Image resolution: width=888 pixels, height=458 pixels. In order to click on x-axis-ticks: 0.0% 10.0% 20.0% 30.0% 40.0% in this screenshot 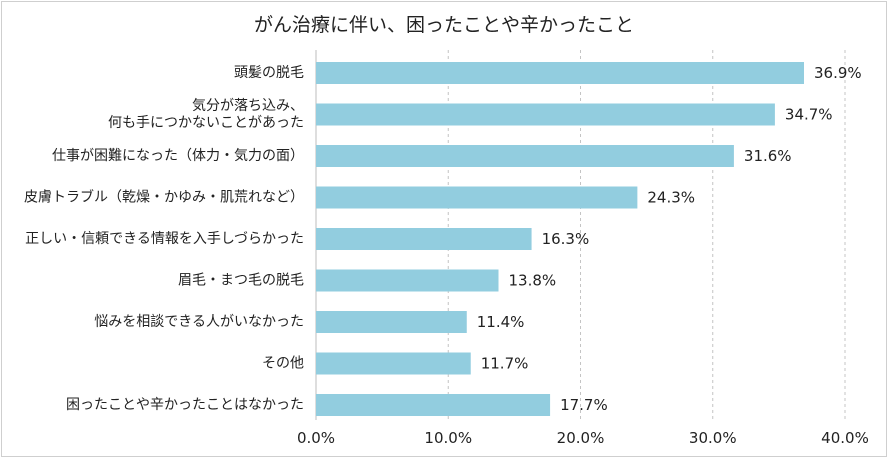, I will do `click(583, 438)`.